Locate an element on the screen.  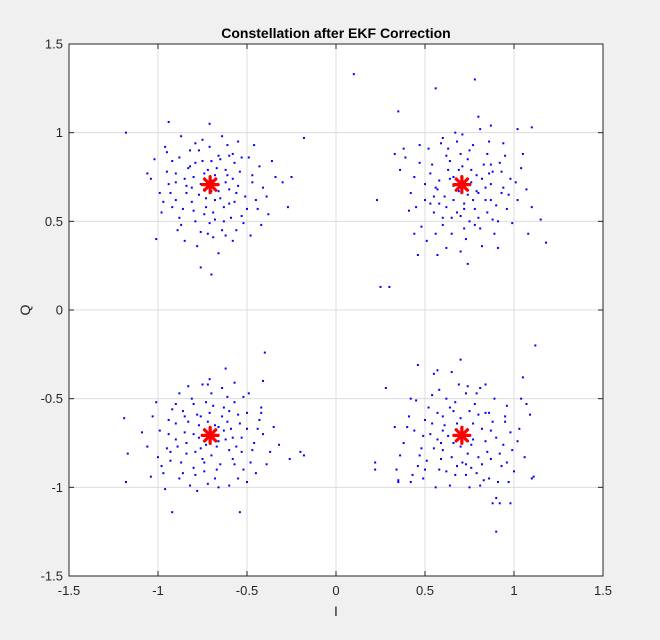
x-tick-label: -0.5 is located at coordinates (247, 590).